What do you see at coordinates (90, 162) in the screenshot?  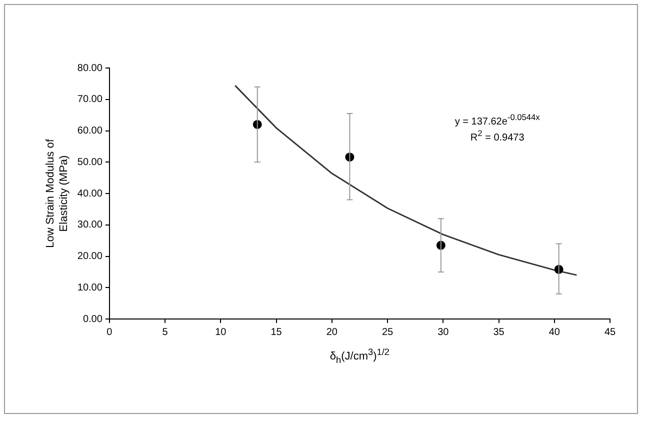 I see `y-tick-label: 50.00` at bounding box center [90, 162].